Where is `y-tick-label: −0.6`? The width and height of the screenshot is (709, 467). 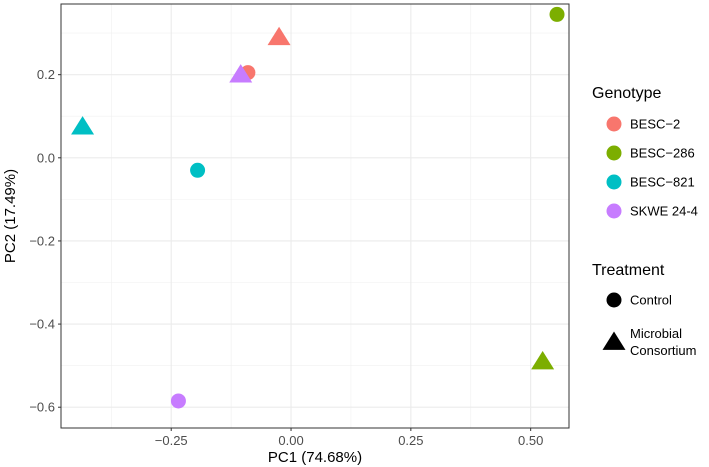 y-tick-label: −0.6 is located at coordinates (42, 407).